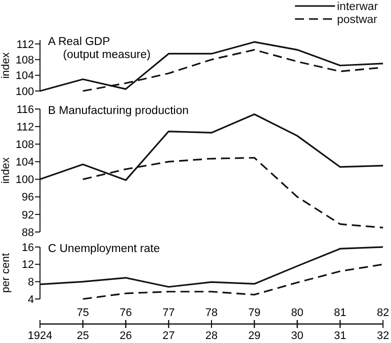 Image resolution: width=391 pixels, height=343 pixels. What do you see at coordinates (168, 336) in the screenshot?
I see `x-tick-label: 27` at bounding box center [168, 336].